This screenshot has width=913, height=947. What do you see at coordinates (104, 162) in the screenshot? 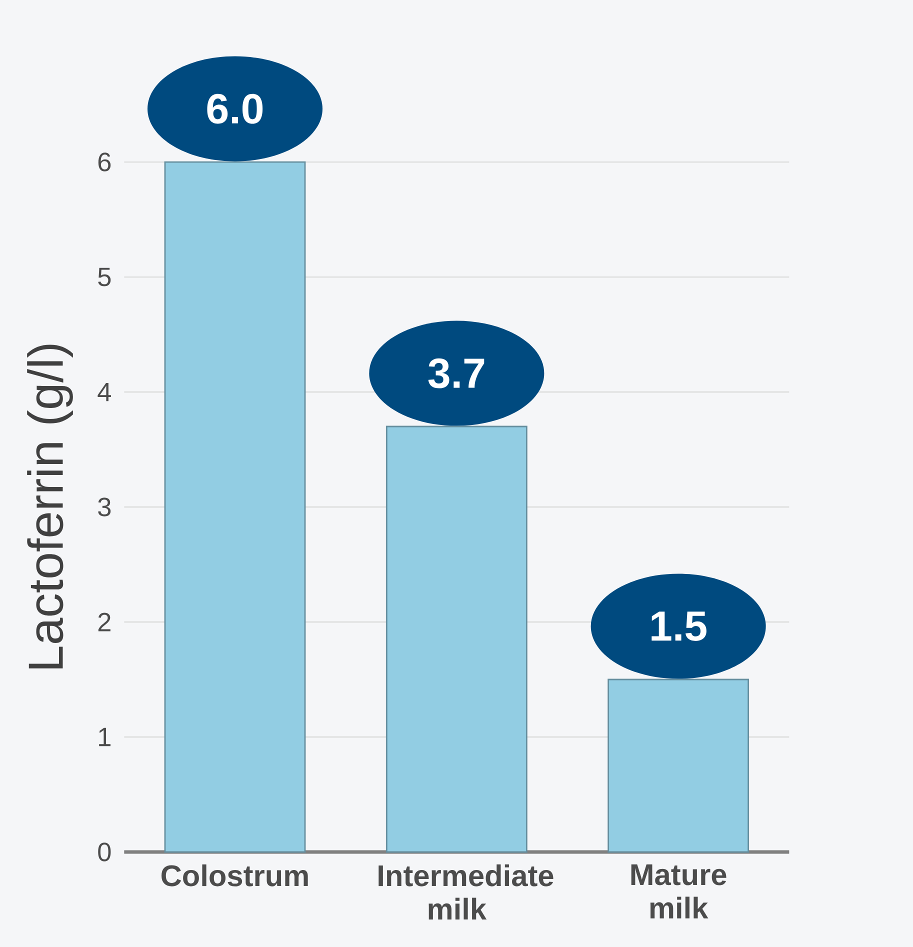
I see `y-tick-label: 6` at bounding box center [104, 162].